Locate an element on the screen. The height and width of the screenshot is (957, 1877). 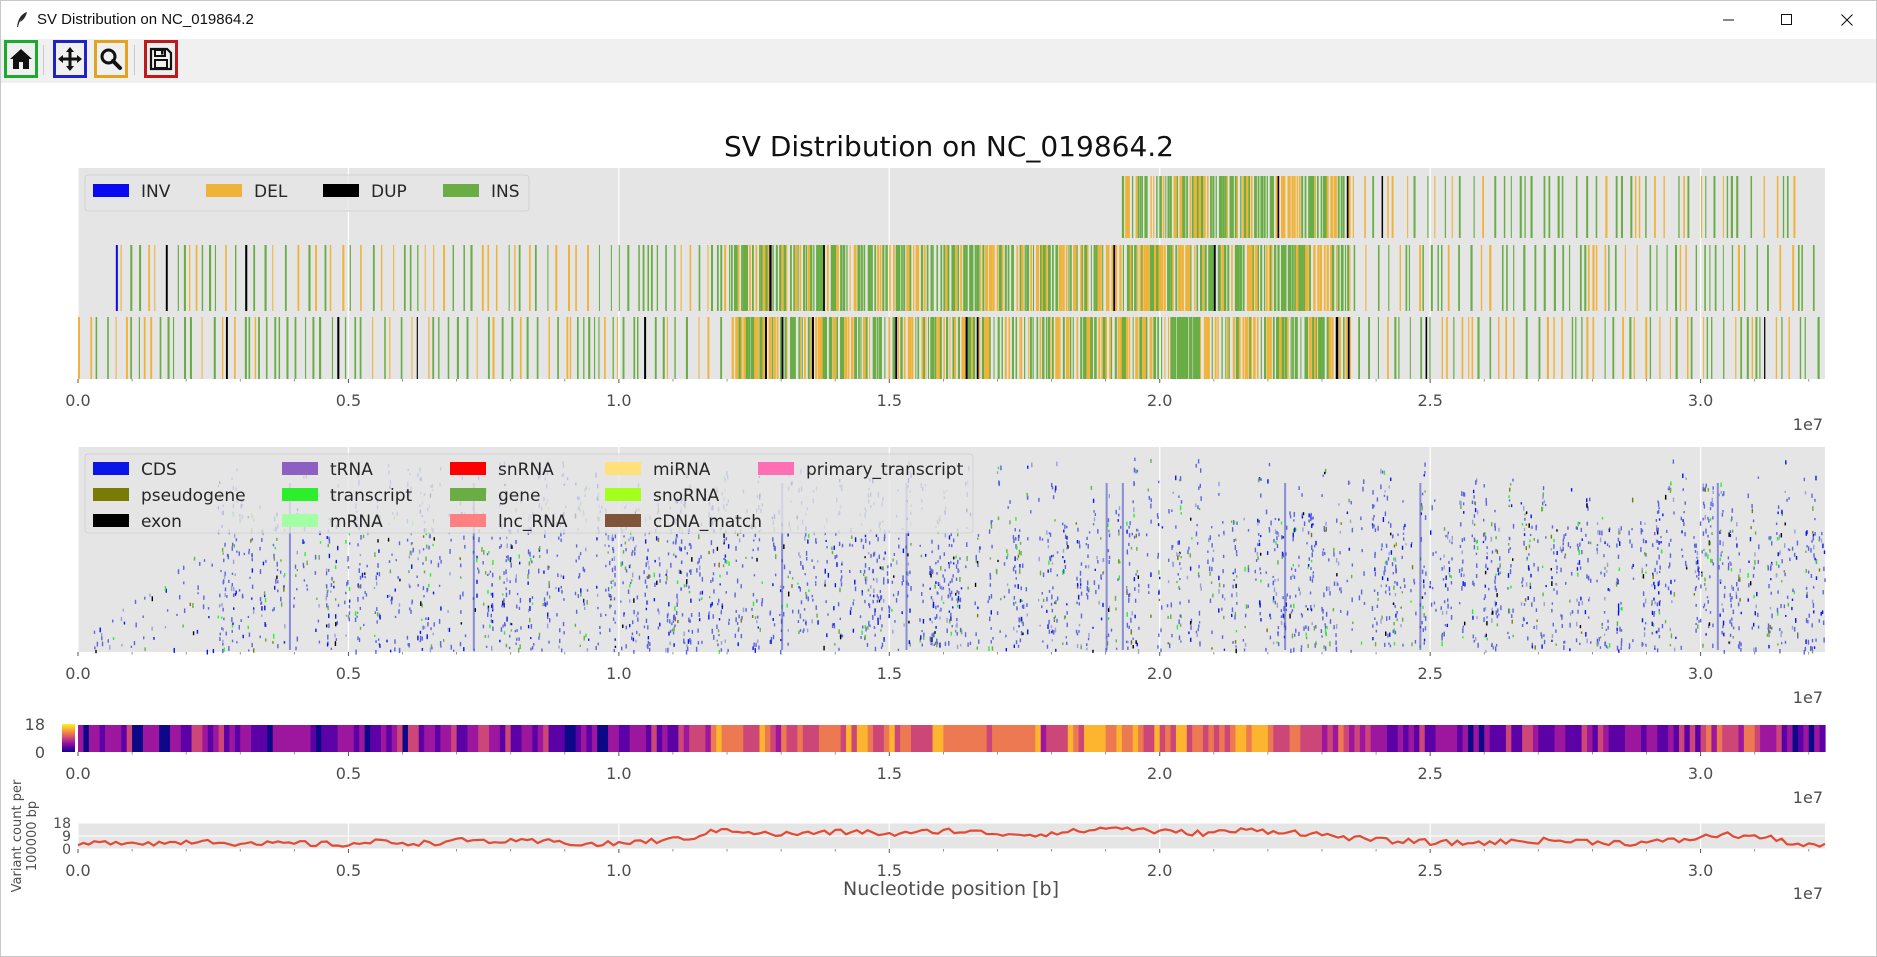
pan-button is located at coordinates (70, 59).